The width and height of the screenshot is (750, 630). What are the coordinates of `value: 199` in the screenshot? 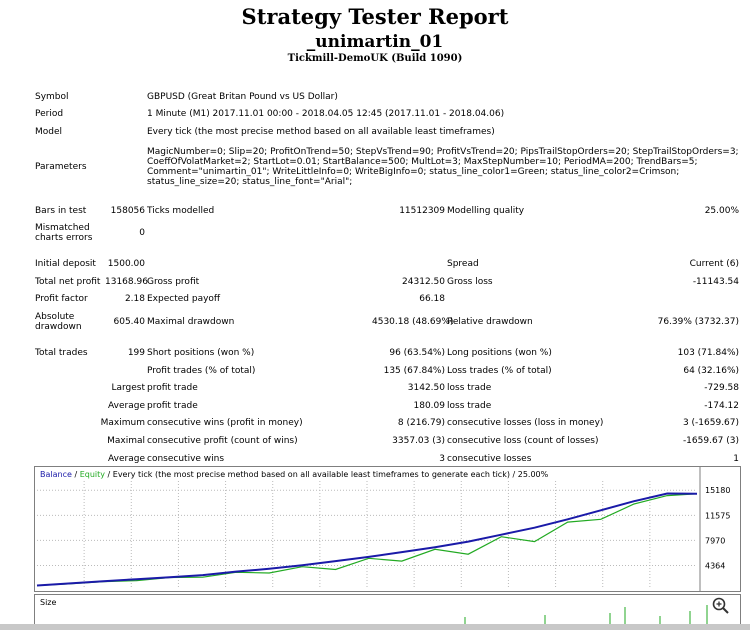 It's located at (136, 352).